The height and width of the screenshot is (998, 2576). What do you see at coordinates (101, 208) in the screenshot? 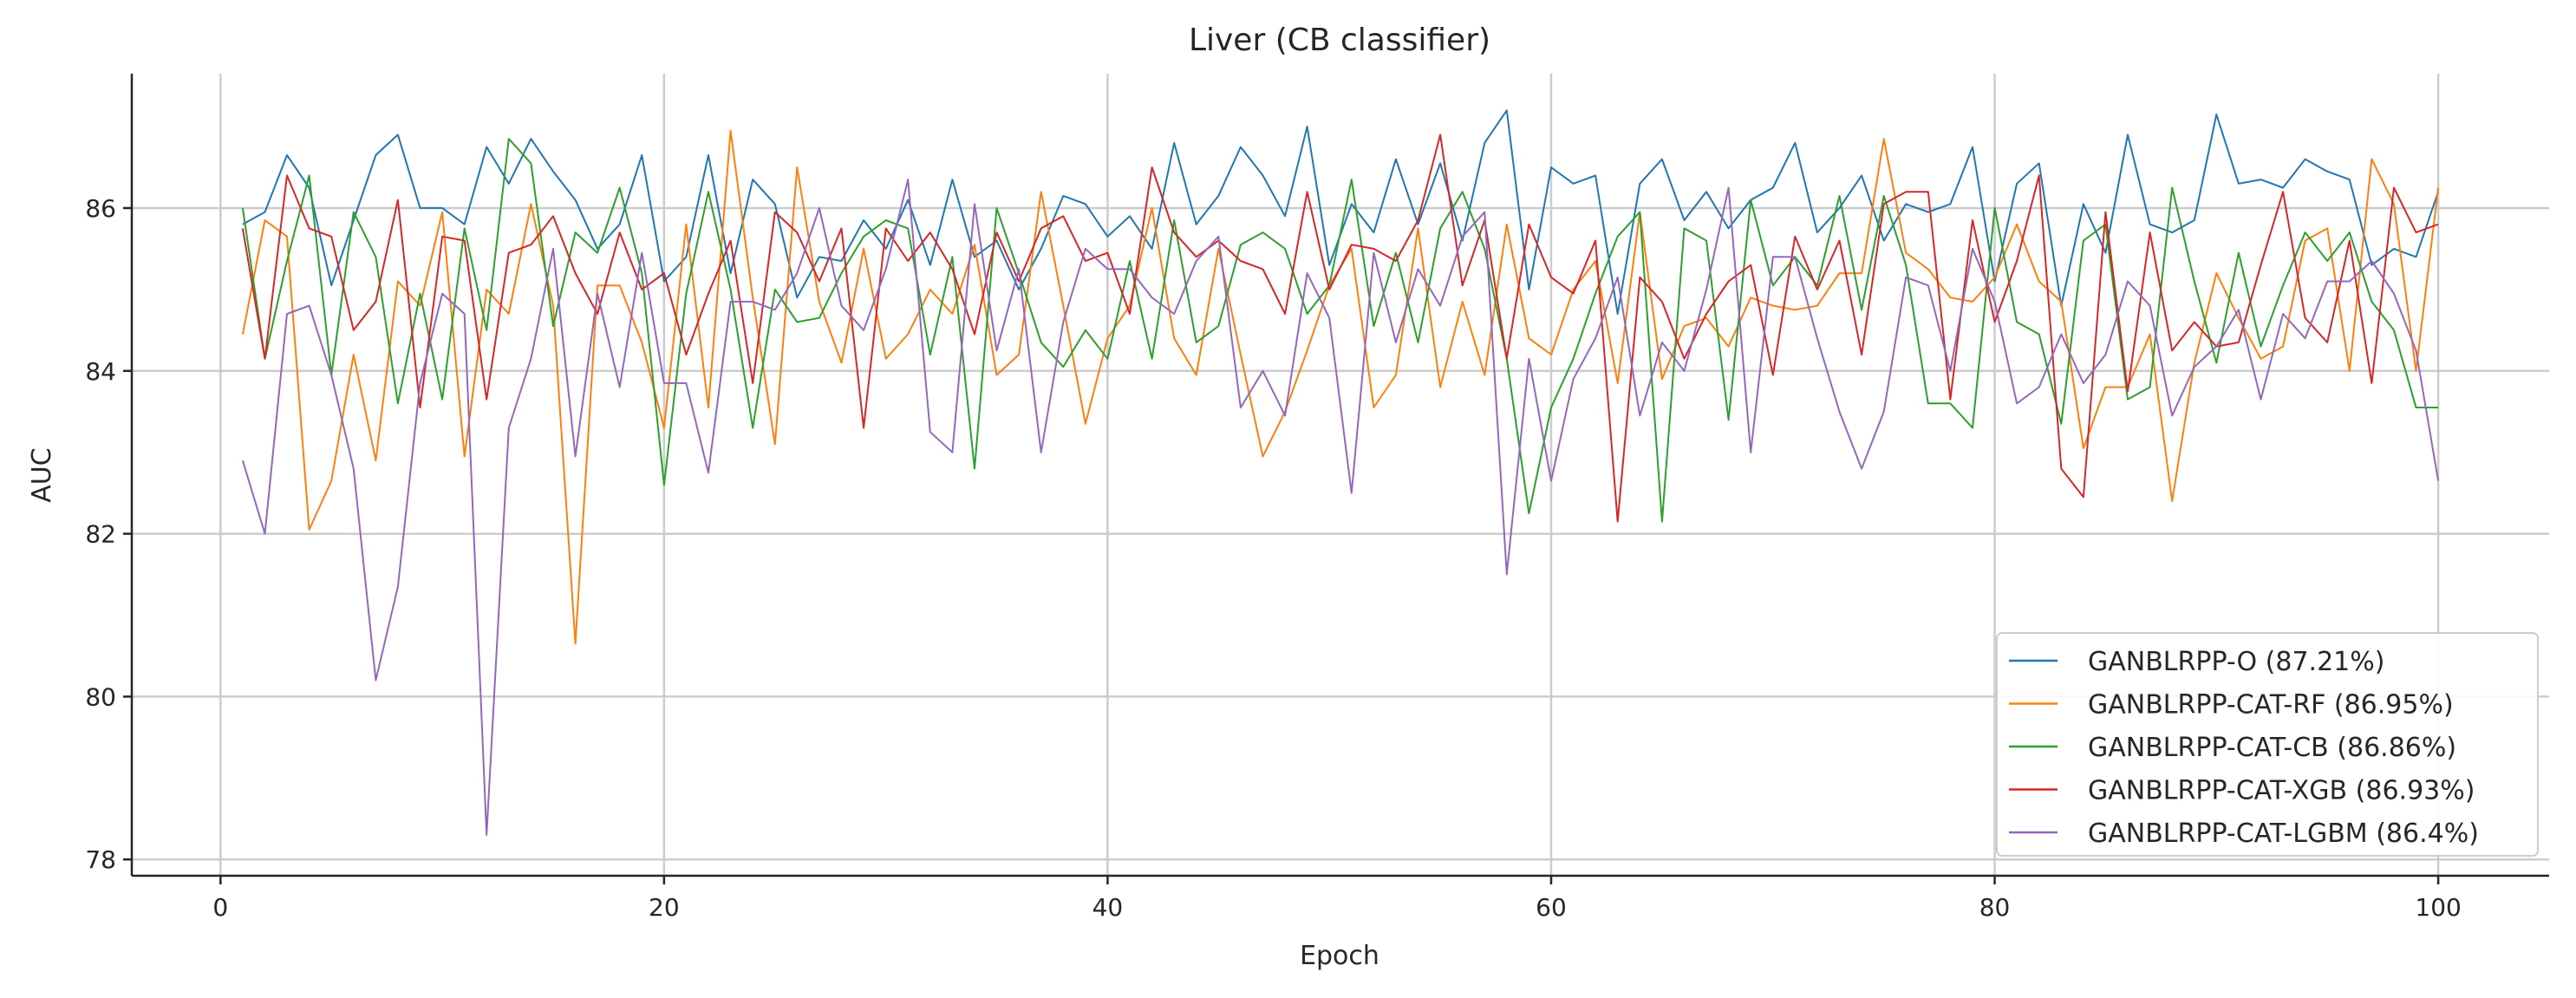
I see `y-tick-label: 86` at bounding box center [101, 208].